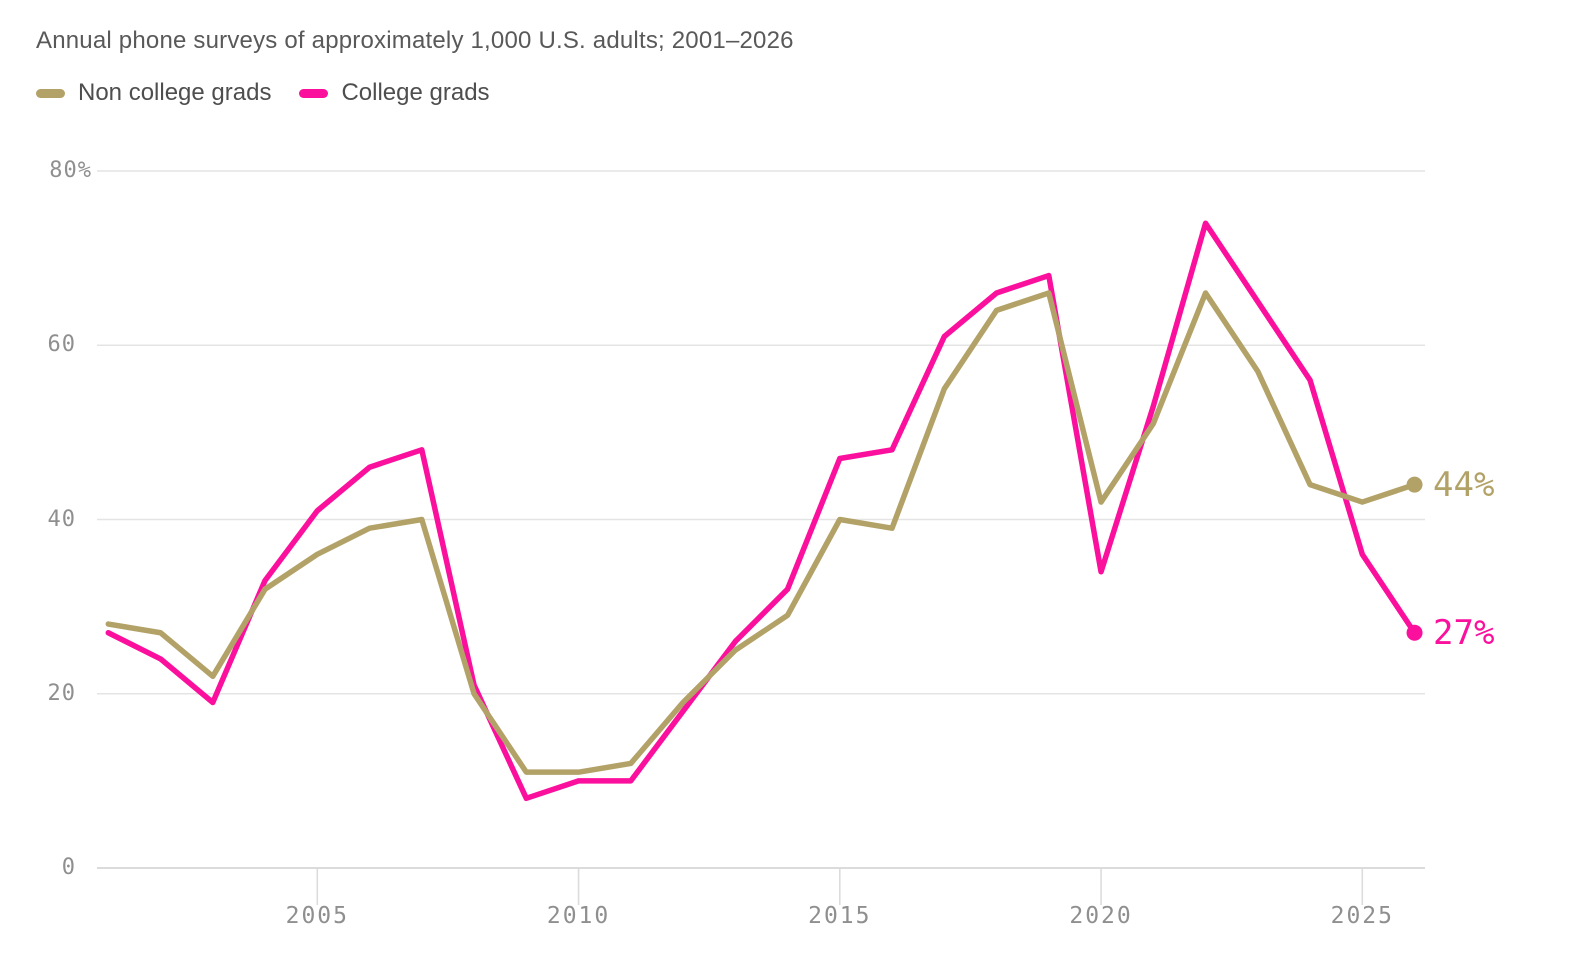 Image resolution: width=1586 pixels, height=978 pixels. What do you see at coordinates (1101, 916) in the screenshot?
I see `x-axis-tick-label: 2020` at bounding box center [1101, 916].